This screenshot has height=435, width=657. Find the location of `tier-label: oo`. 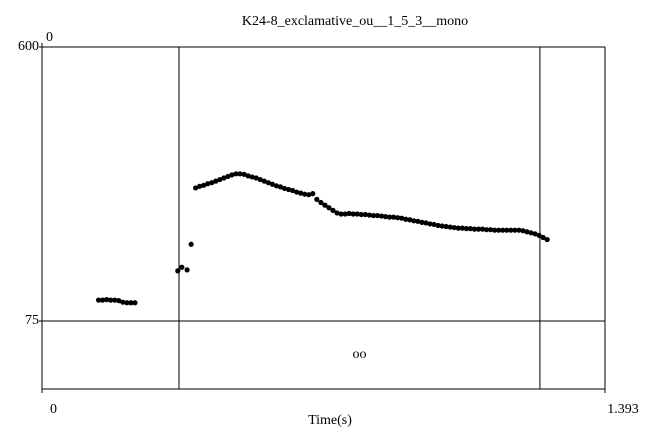

tier-label: oo is located at coordinates (359, 354).